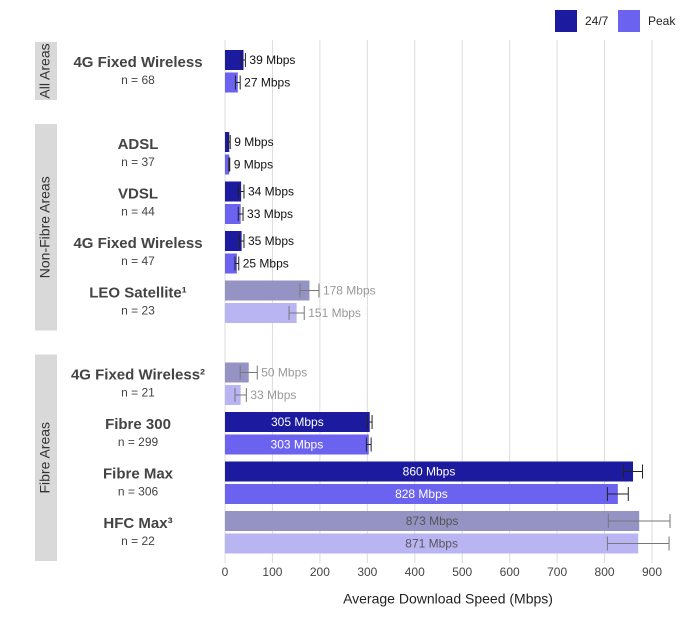 The width and height of the screenshot is (700, 618). What do you see at coordinates (271, 192) in the screenshot?
I see `value-label: 34 Mbps` at bounding box center [271, 192].